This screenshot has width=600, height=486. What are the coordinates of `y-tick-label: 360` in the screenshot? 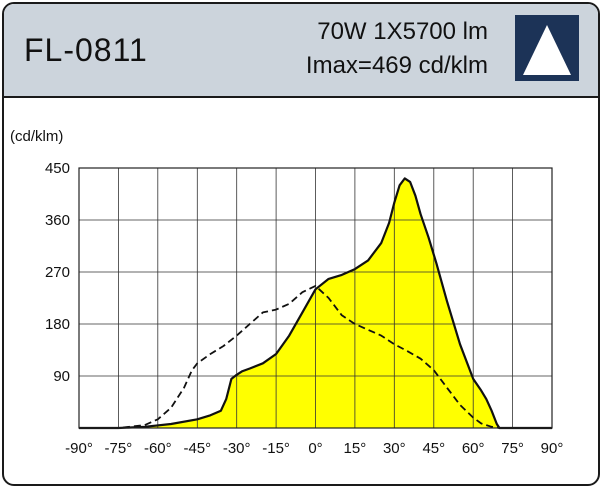 It's located at (57, 220).